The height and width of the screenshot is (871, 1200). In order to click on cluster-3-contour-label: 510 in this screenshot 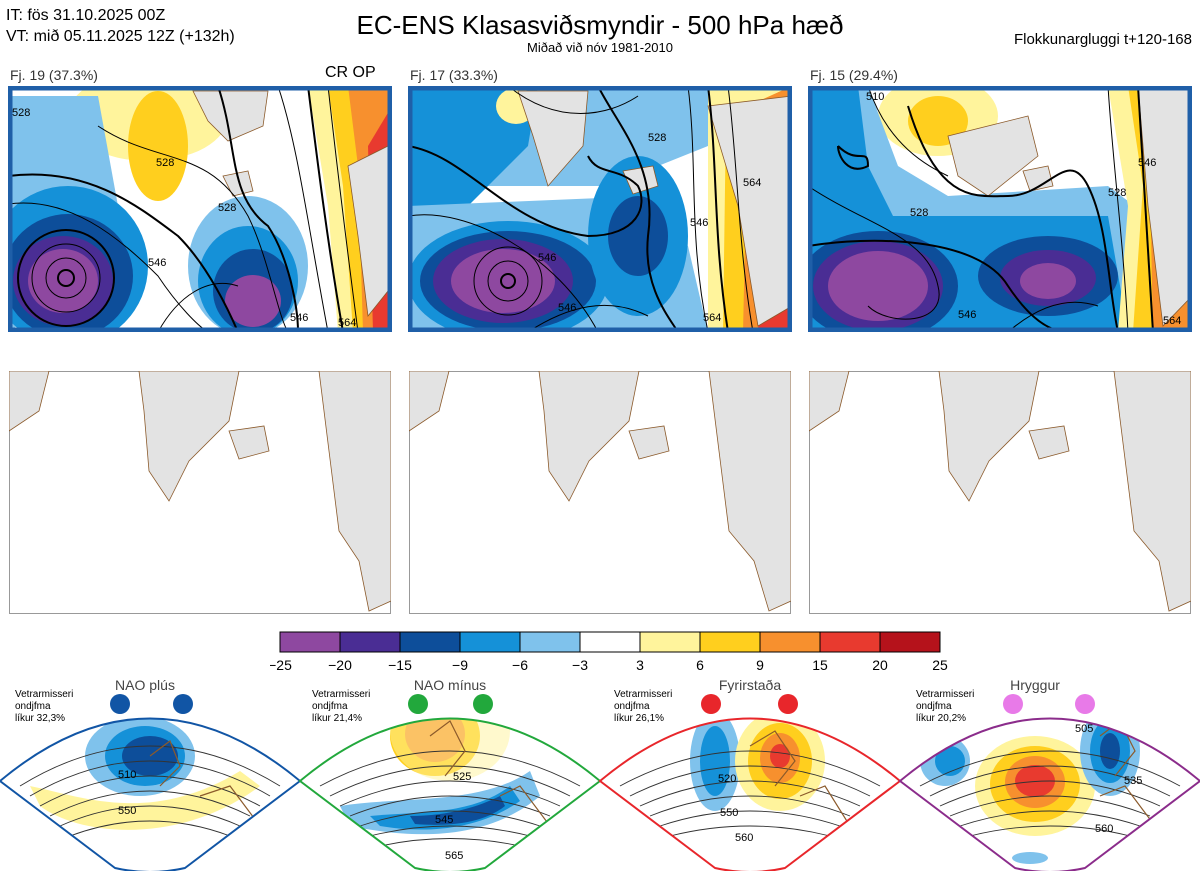, I will do `click(875, 97)`.